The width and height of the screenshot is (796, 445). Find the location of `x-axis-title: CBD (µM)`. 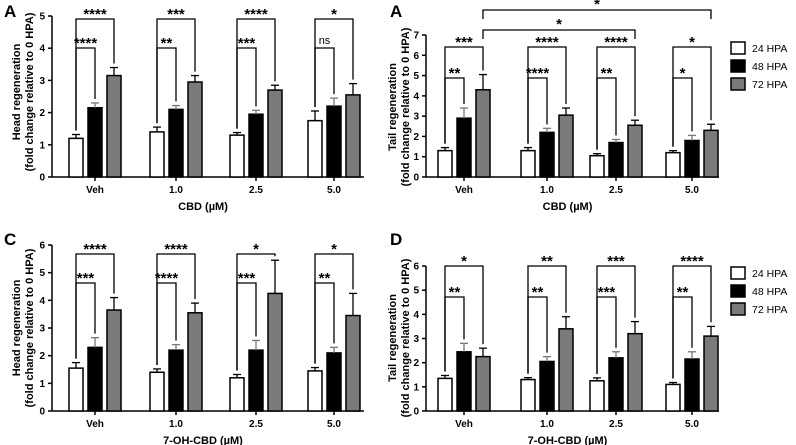

x-axis-title: CBD (µM) is located at coordinates (203, 207).